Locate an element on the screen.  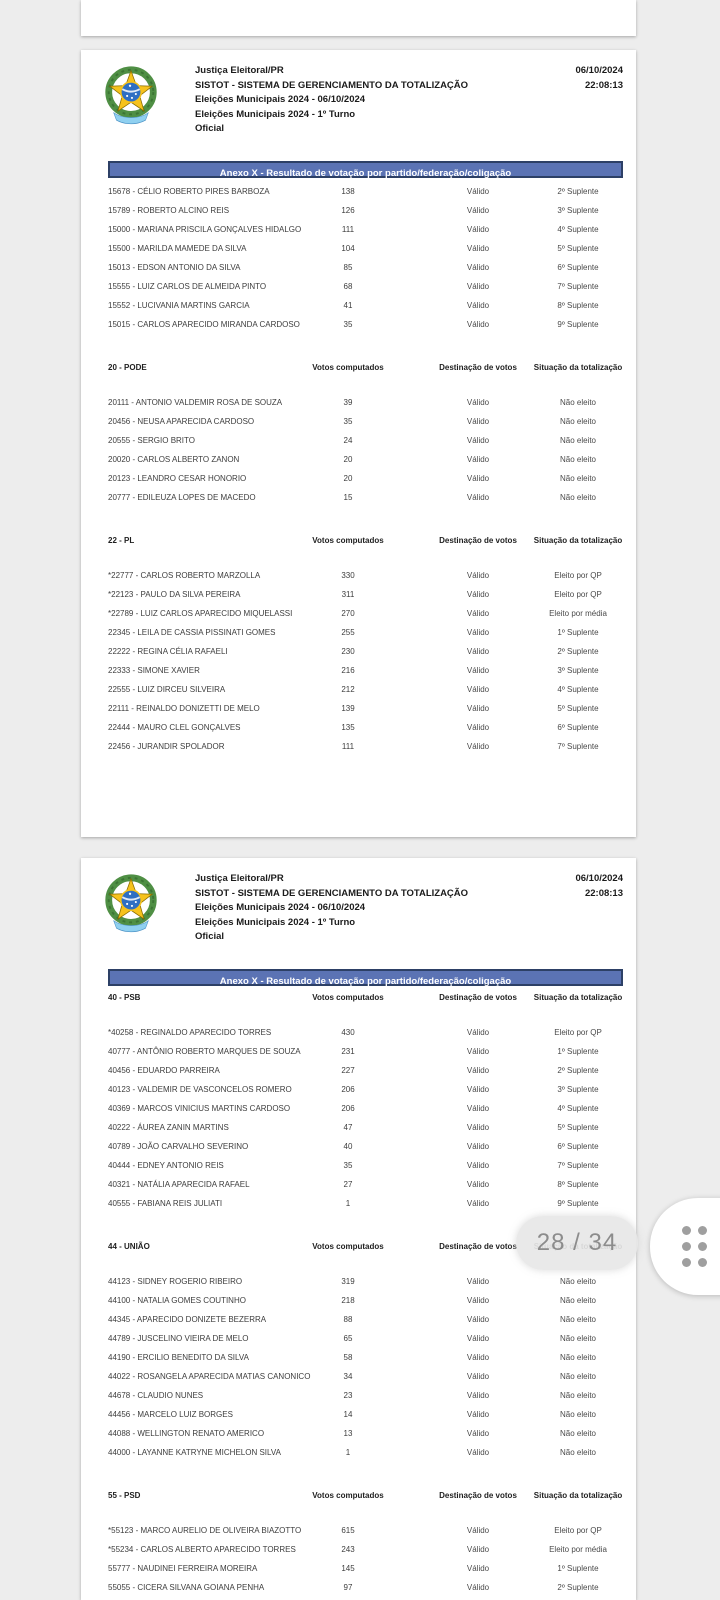
cell-votes: 135 is located at coordinates (348, 727).